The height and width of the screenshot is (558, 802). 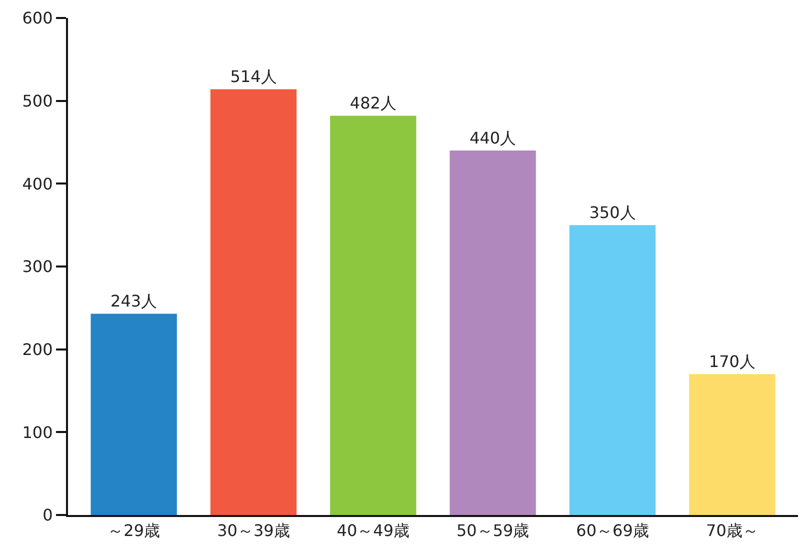 What do you see at coordinates (612, 212) in the screenshot?
I see `data-label: 350人` at bounding box center [612, 212].